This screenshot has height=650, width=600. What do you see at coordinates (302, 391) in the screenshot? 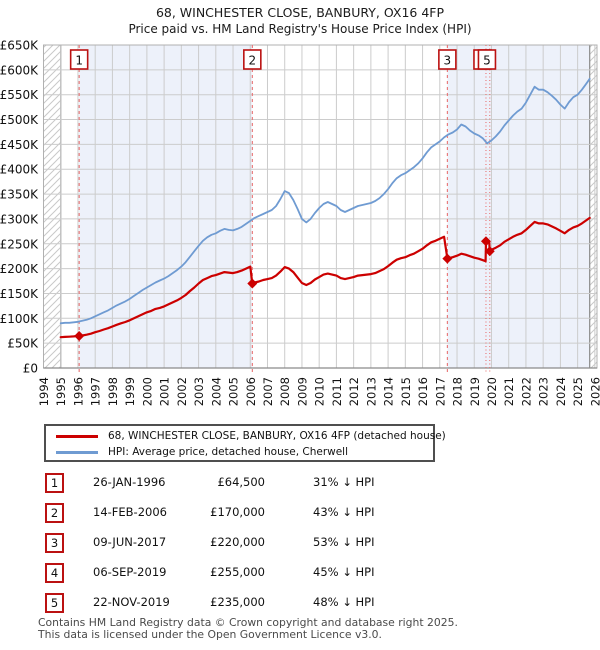
I see `x-tick-label: 2009` at bounding box center [302, 391].